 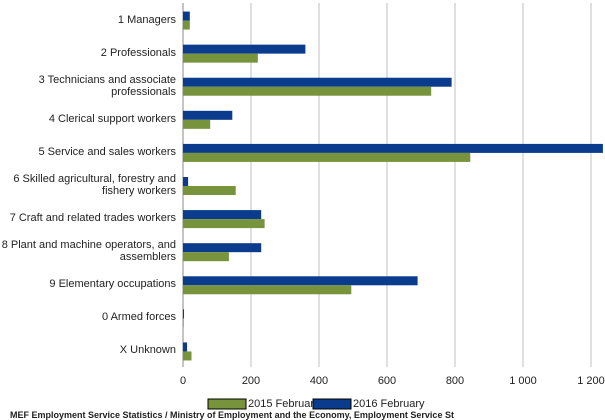 I want to click on category-label: 4 Clerical support workers, so click(x=112, y=118).